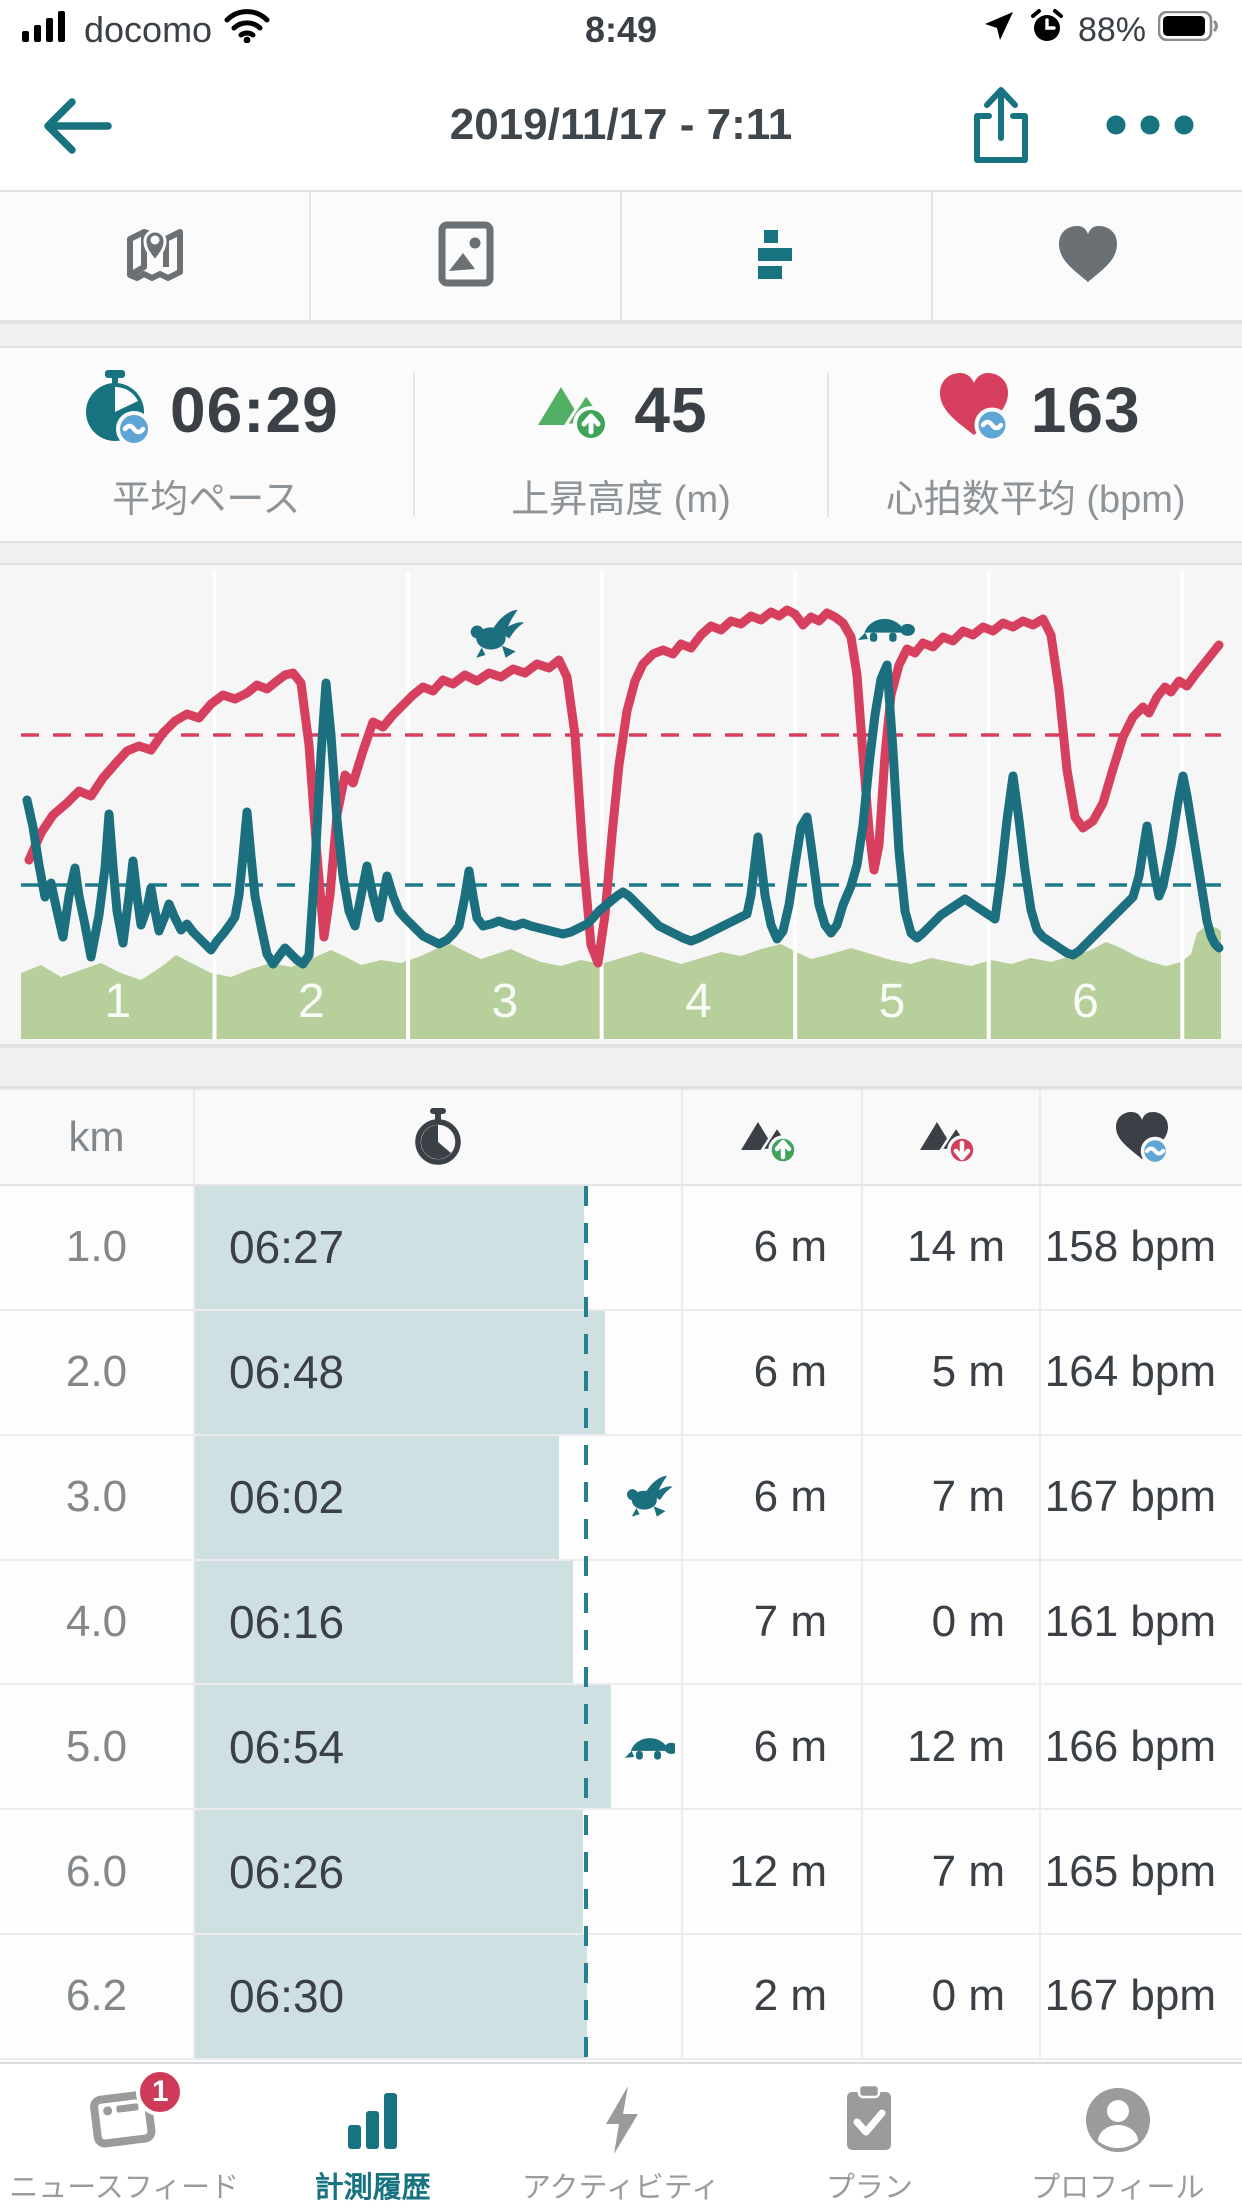 The height and width of the screenshot is (2208, 1242). Describe the element at coordinates (778, 1871) in the screenshot. I see `split-elevation-gain: 12 m` at that location.